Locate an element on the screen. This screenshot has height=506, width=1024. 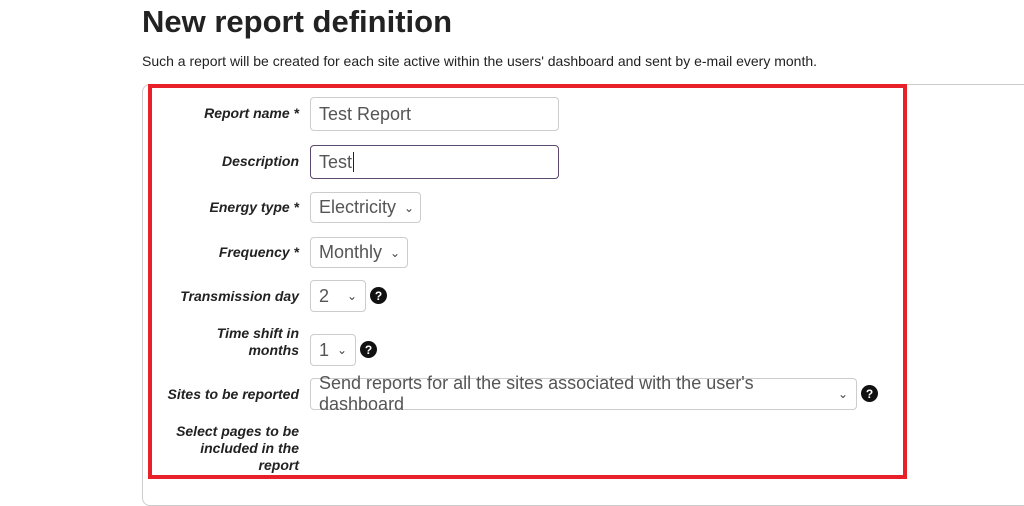
time-shift-value: 1 is located at coordinates (324, 349).